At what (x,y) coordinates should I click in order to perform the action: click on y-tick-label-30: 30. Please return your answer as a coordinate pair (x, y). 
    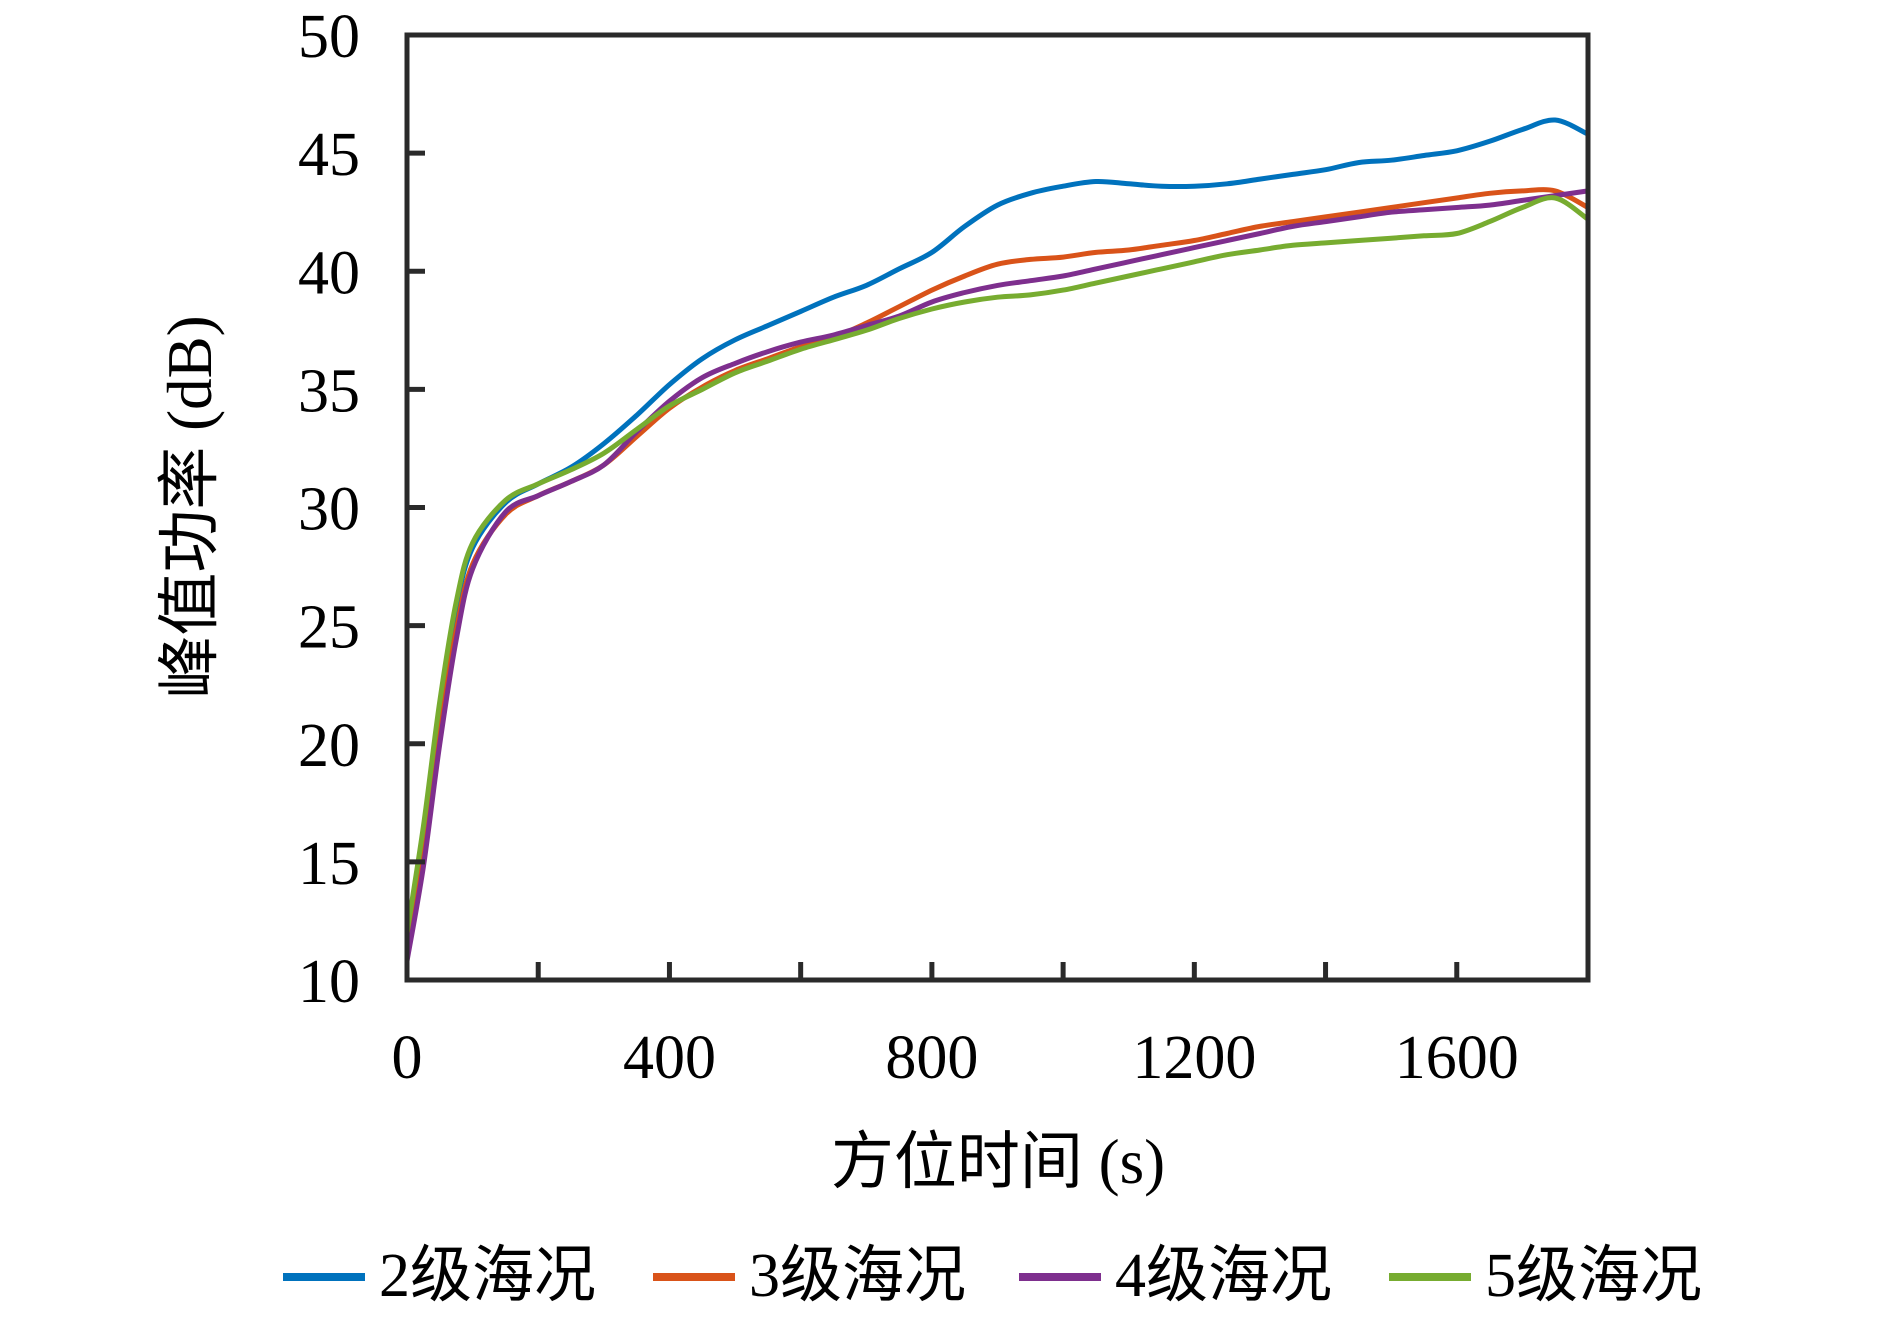
    Looking at the image, I should click on (329, 510).